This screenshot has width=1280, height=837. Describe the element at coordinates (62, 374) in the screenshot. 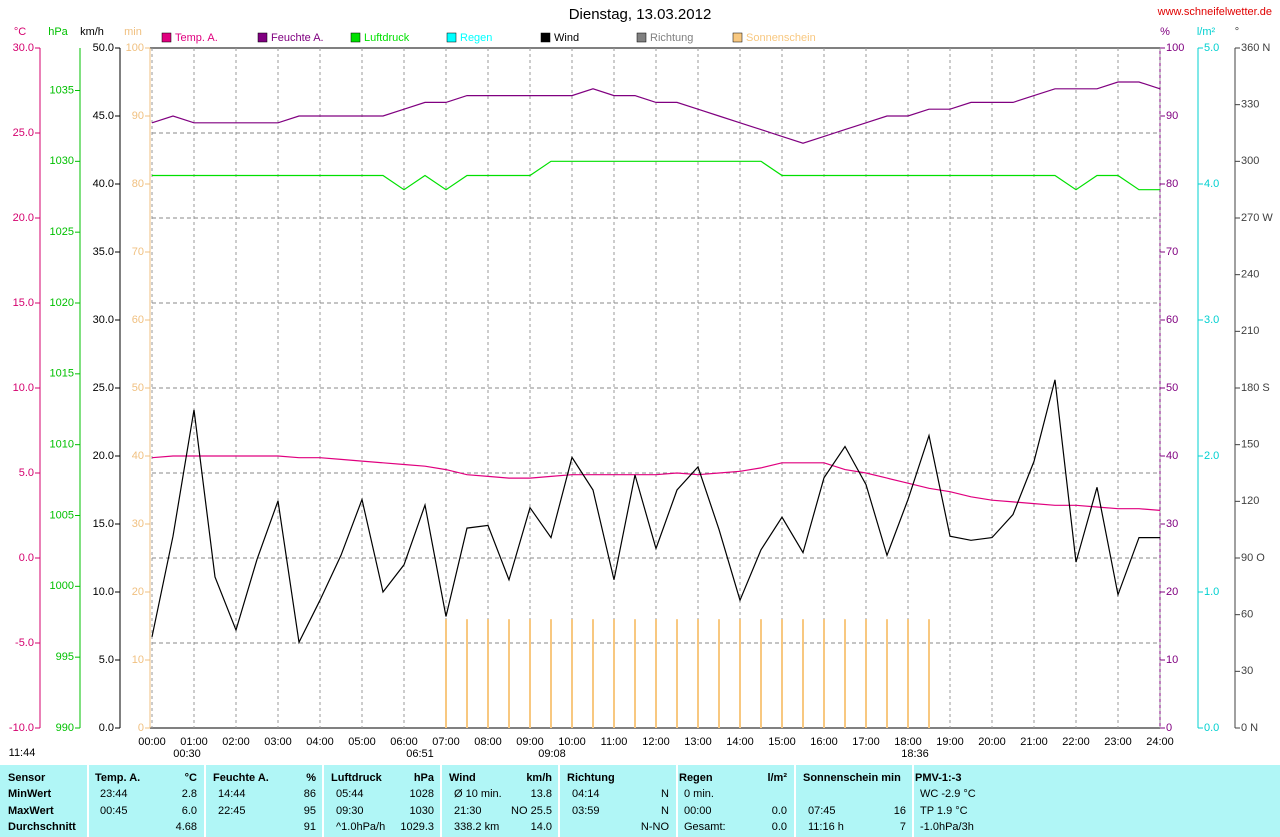

I see `y-tick-label: 1015` at that location.